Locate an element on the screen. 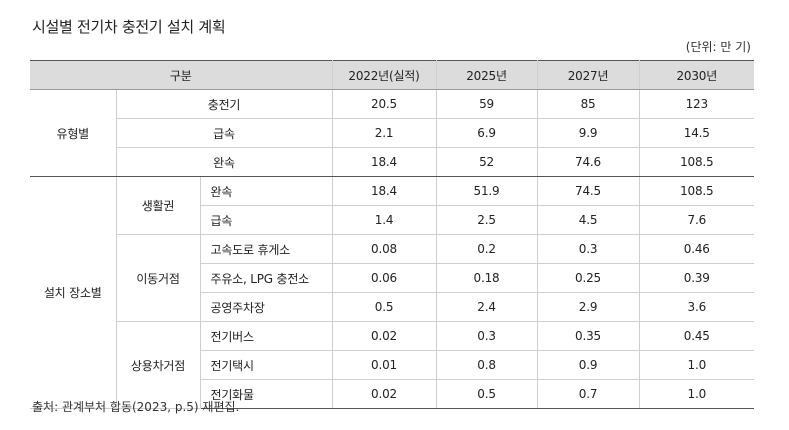 This screenshot has height=430, width=789. source-note: 출처: 관계부처 합동(2023, p.5) 재편집. is located at coordinates (136, 407).